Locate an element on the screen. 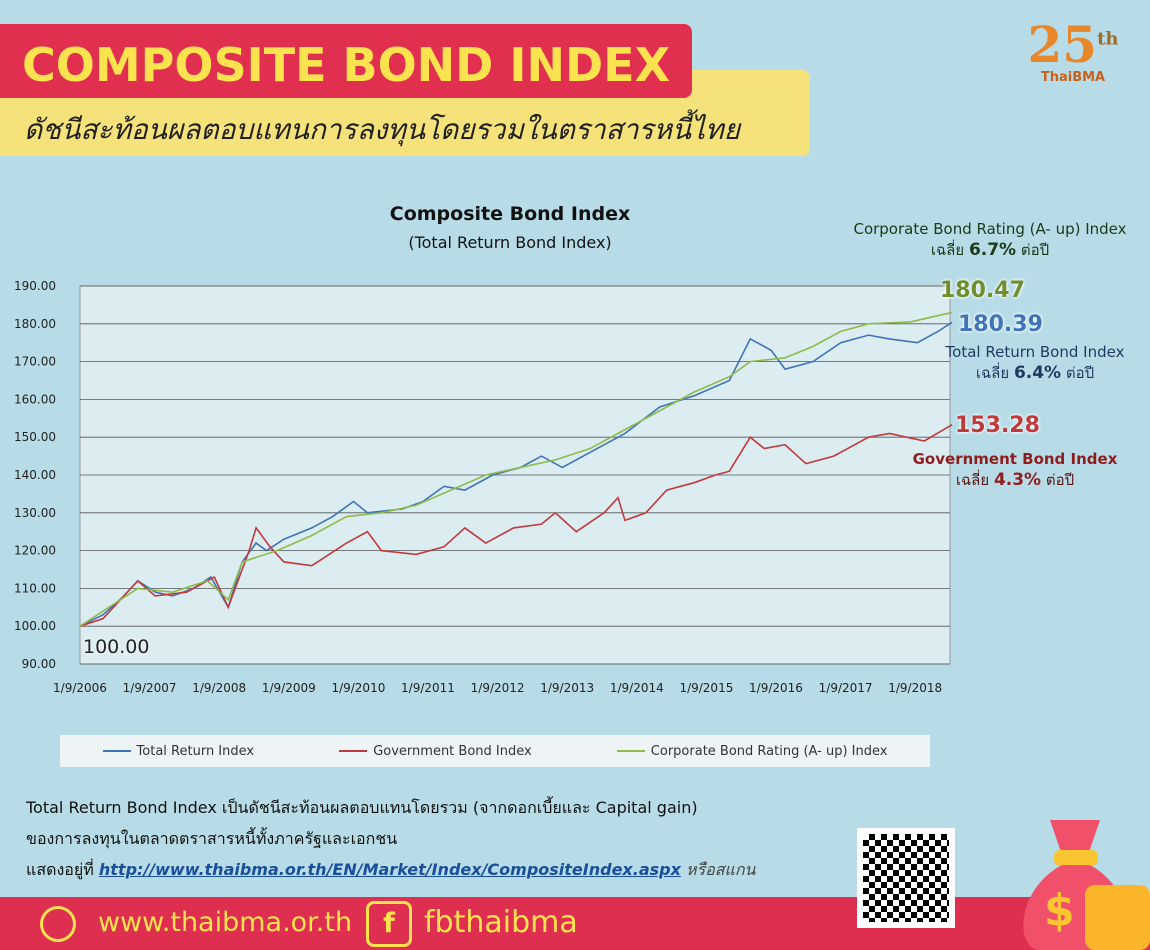 The image size is (1150, 950). x-tick-label: 1/9/2010 is located at coordinates (358, 688).